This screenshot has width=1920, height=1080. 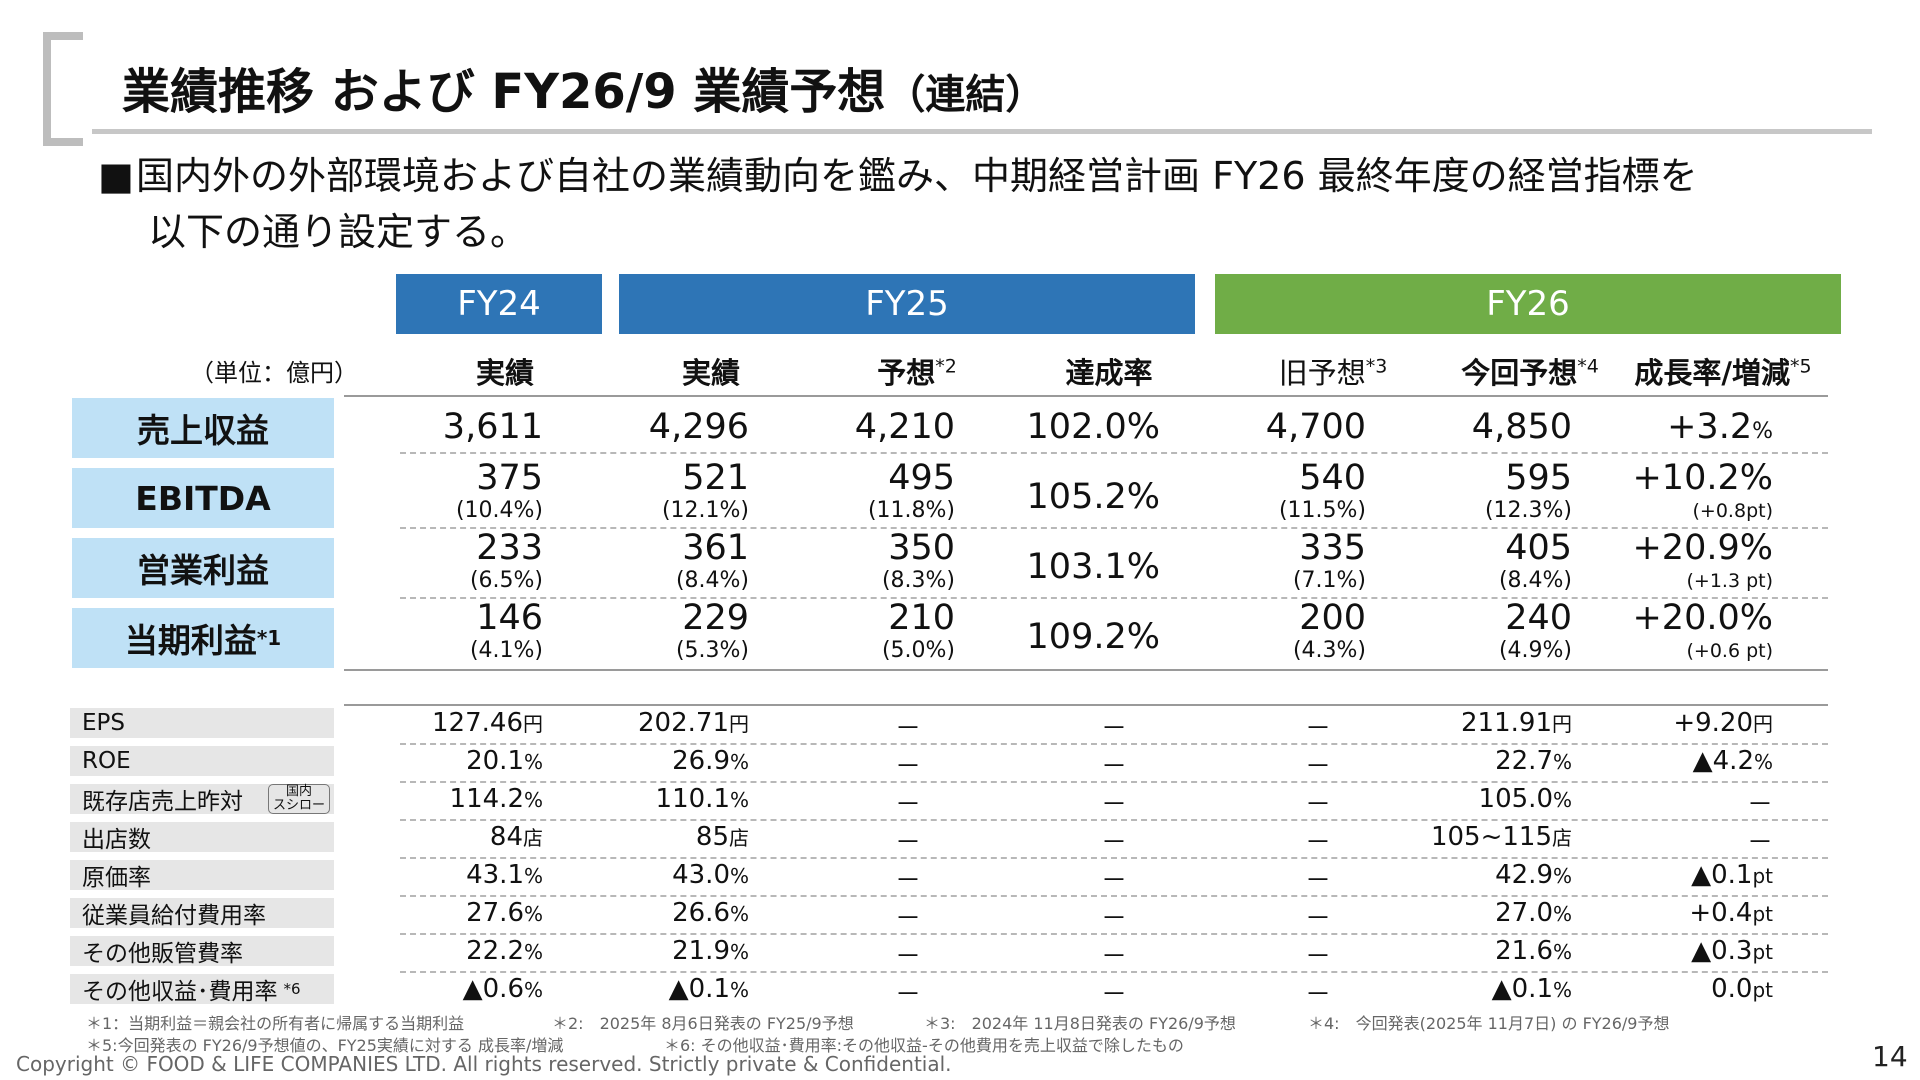 What do you see at coordinates (712, 650) in the screenshot?
I see `cell-margin: (5.3%)` at bounding box center [712, 650].